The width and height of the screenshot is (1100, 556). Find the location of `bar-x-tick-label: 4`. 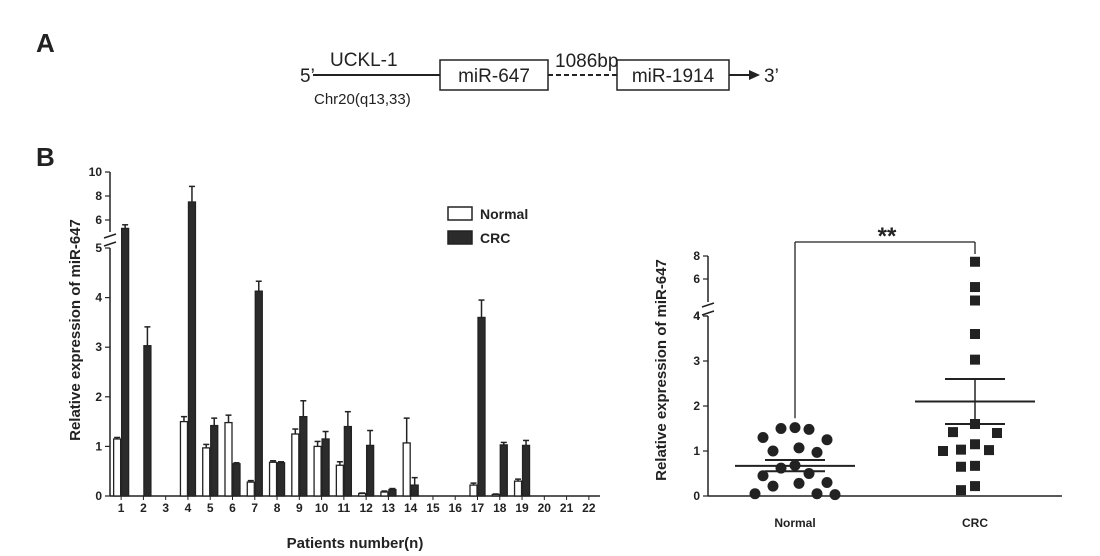

bar-x-tick-label: 4 is located at coordinates (188, 508).